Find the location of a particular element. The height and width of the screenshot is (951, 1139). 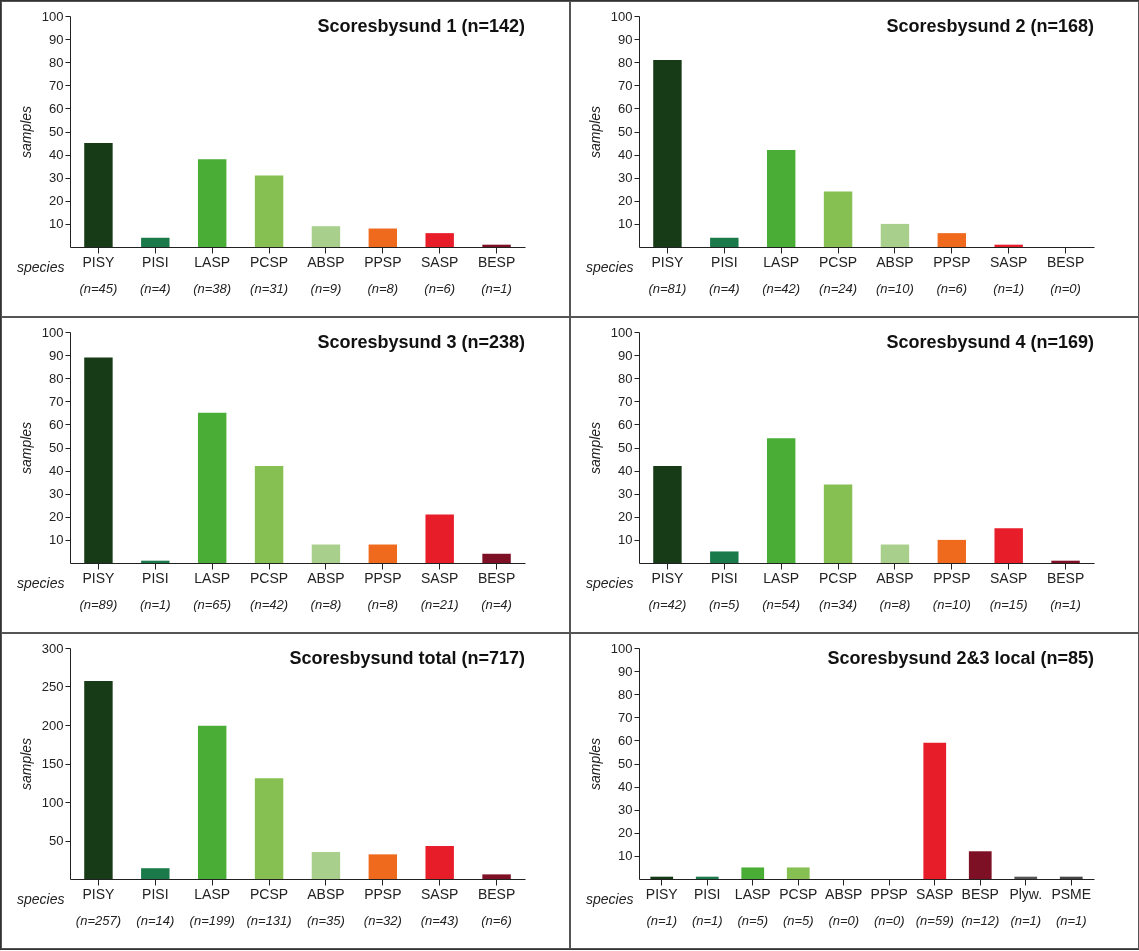

data-label: (n=15) is located at coordinates (1008, 604).